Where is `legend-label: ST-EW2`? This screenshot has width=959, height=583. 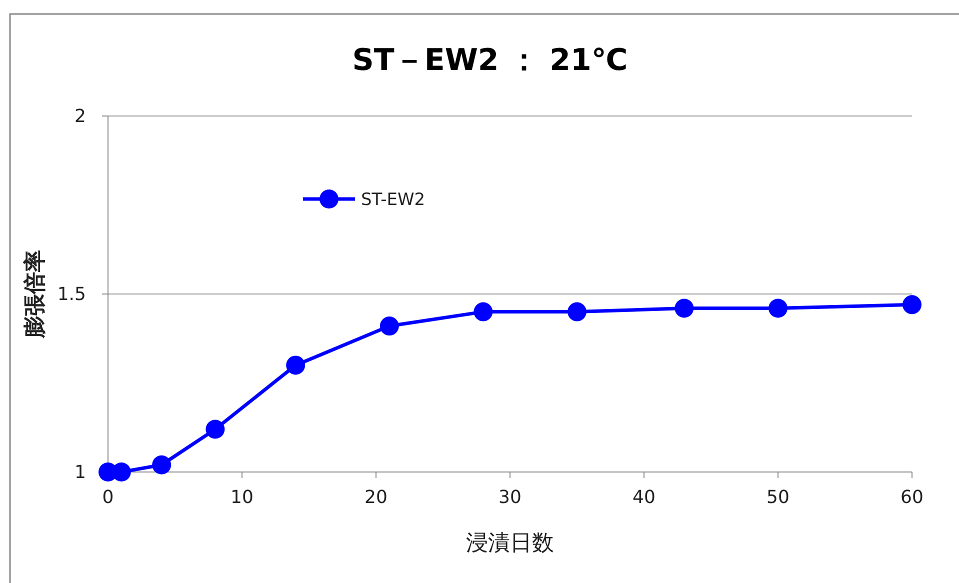 legend-label: ST-EW2 is located at coordinates (393, 200).